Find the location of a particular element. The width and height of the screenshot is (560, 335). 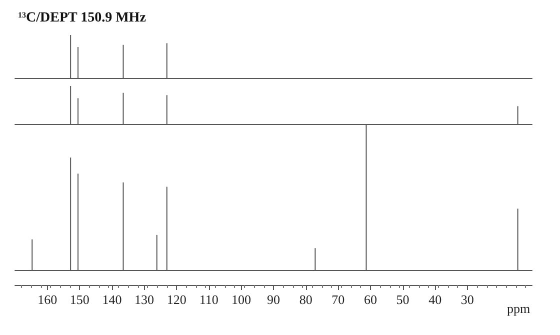

x-tick-label: 30 is located at coordinates (467, 299).